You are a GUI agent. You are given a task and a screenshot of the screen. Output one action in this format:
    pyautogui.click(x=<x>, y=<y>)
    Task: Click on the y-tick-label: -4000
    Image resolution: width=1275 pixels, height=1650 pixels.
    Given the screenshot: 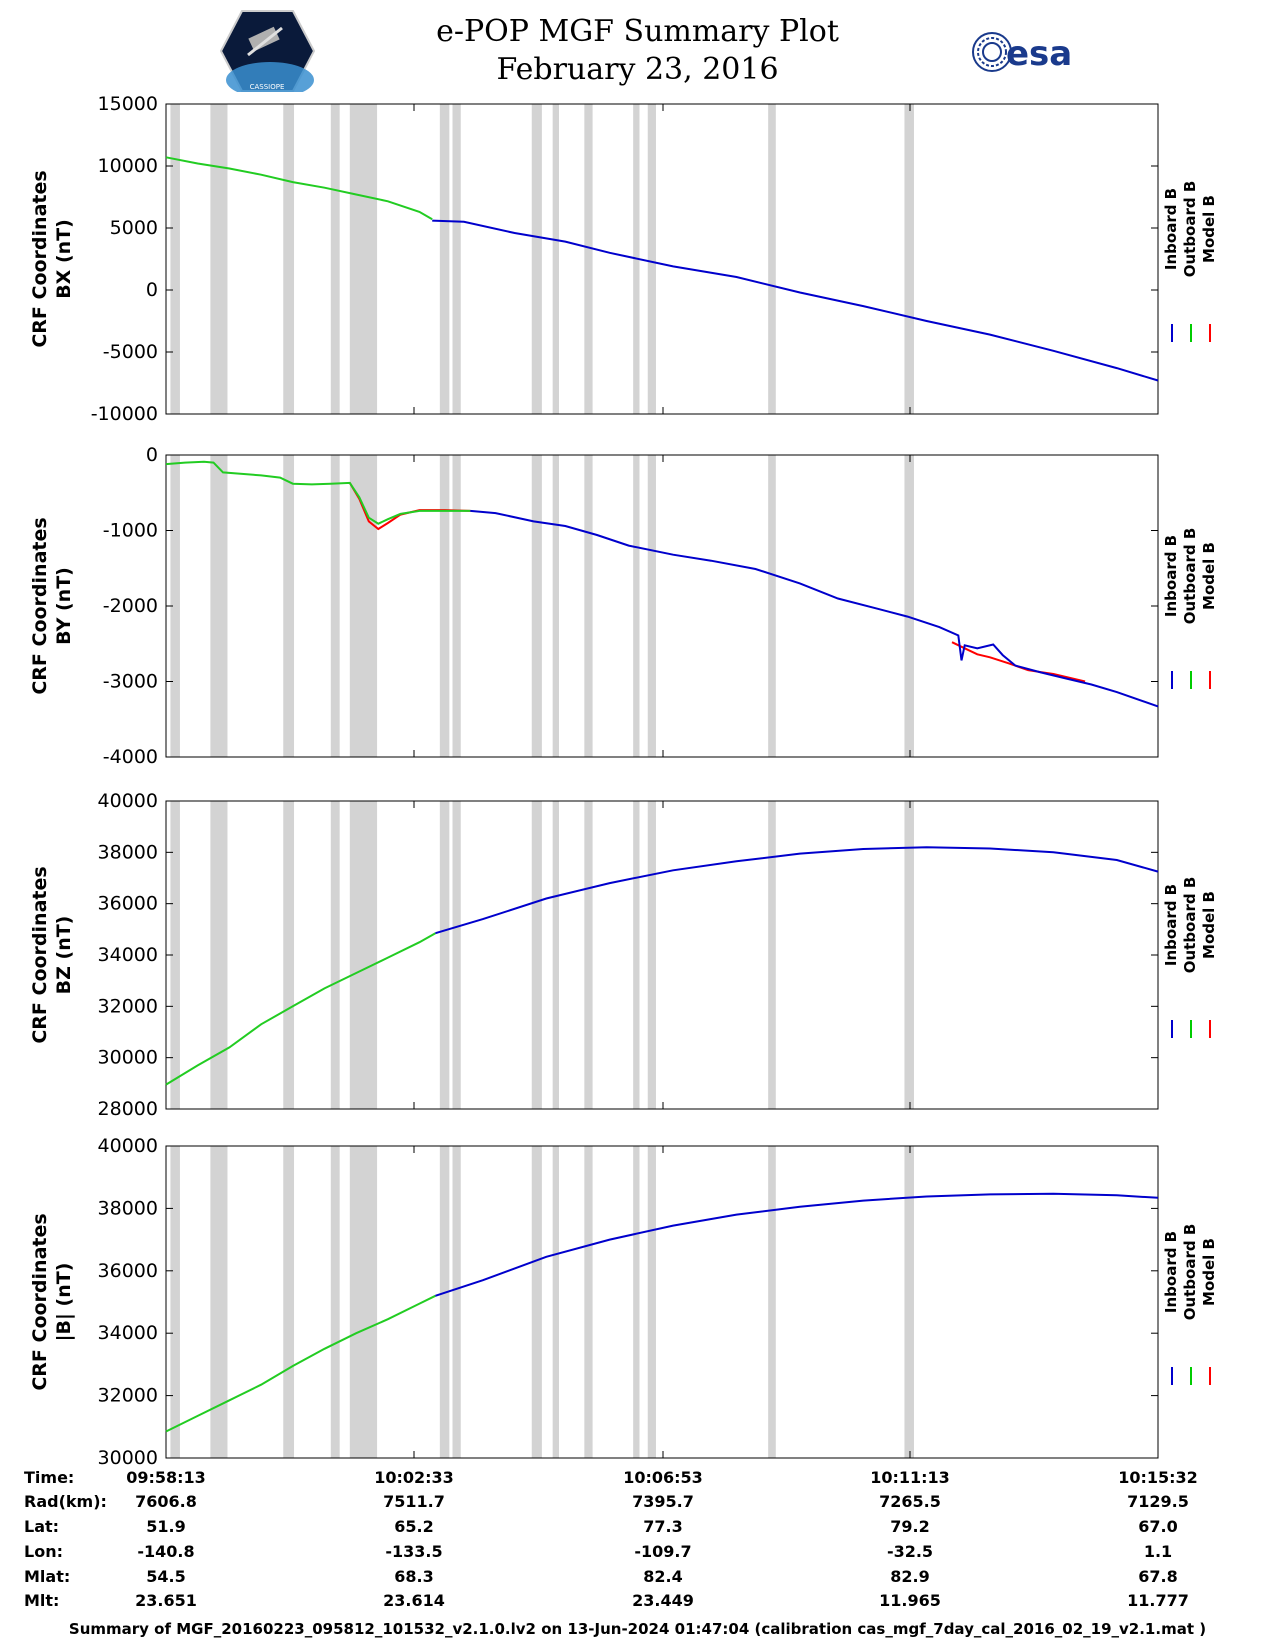 What is the action you would take?
    pyautogui.click(x=130, y=757)
    